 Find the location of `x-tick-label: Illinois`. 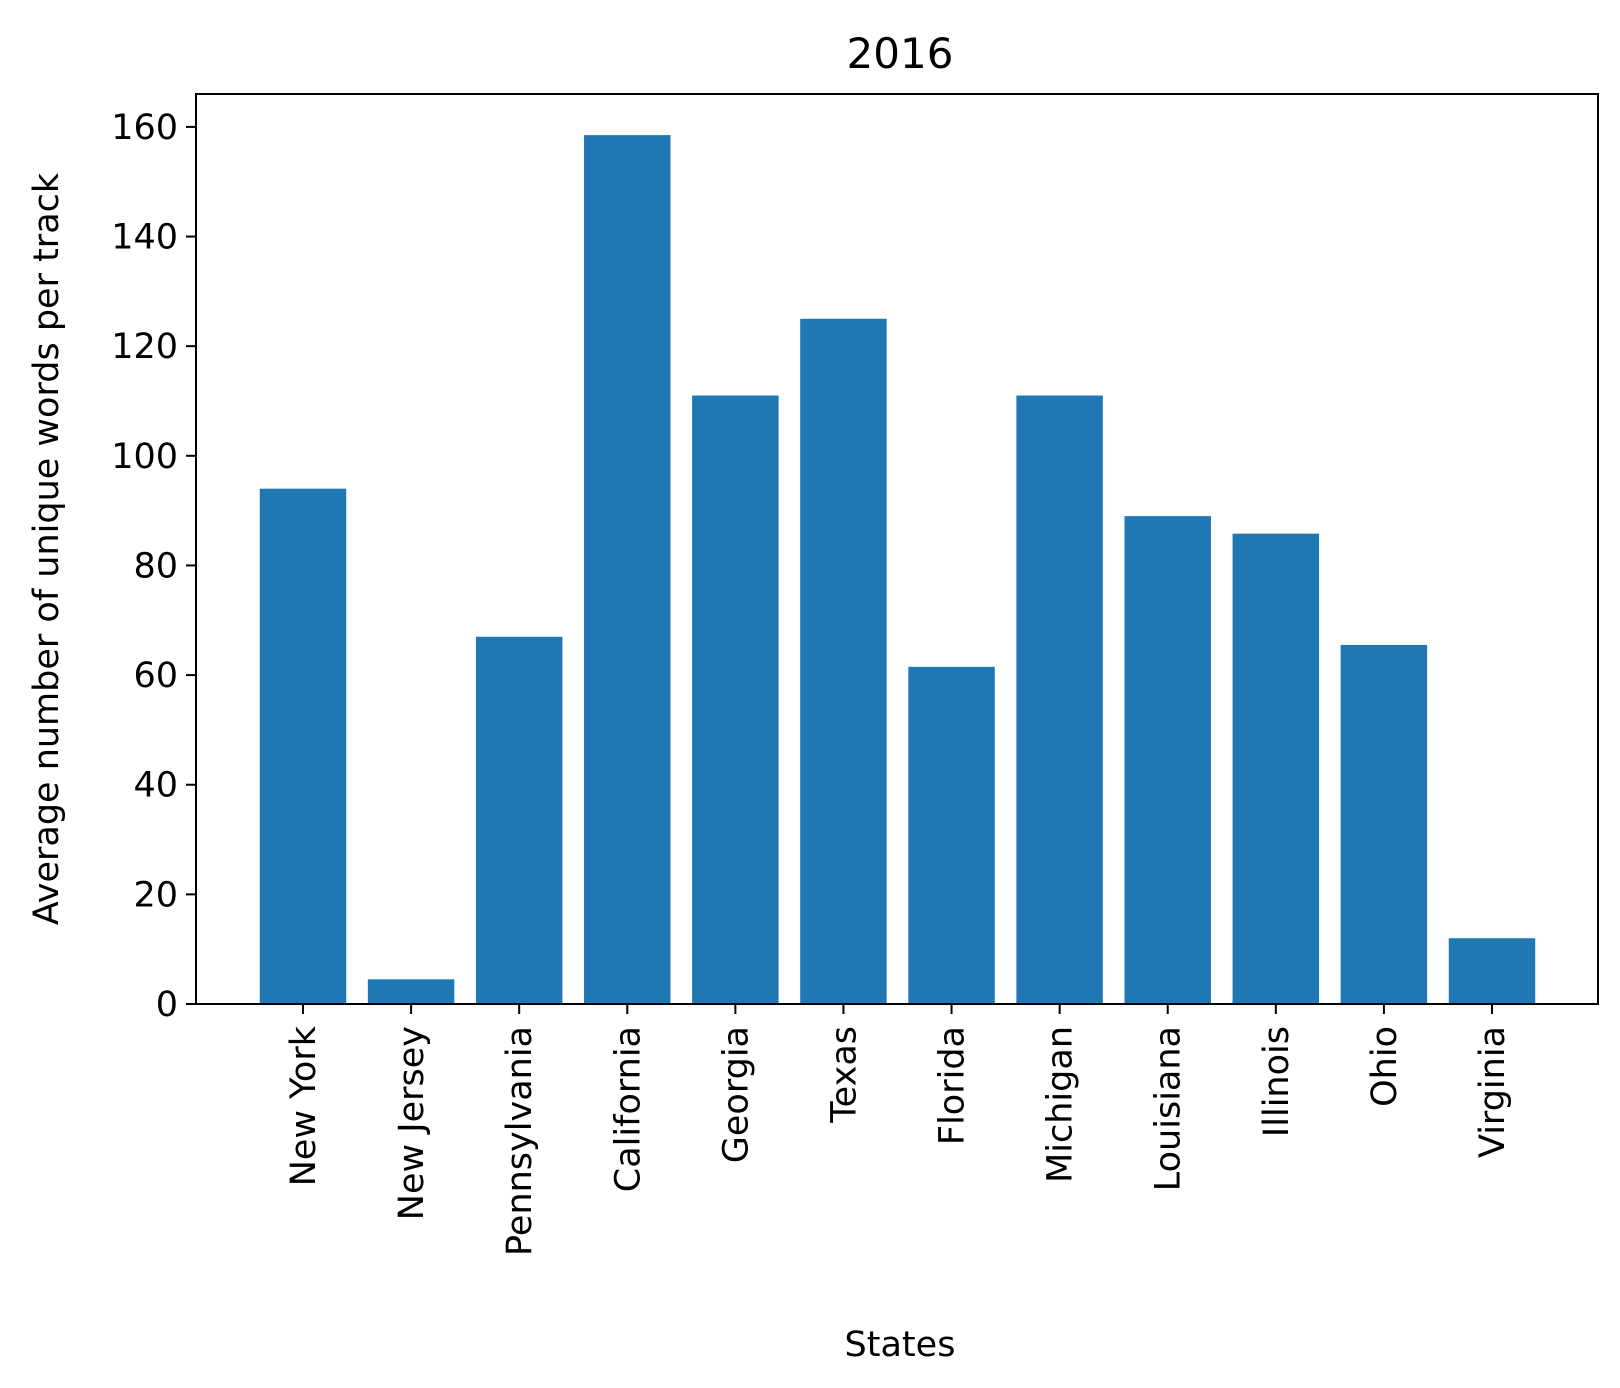

x-tick-label: Illinois is located at coordinates (1277, 1081).